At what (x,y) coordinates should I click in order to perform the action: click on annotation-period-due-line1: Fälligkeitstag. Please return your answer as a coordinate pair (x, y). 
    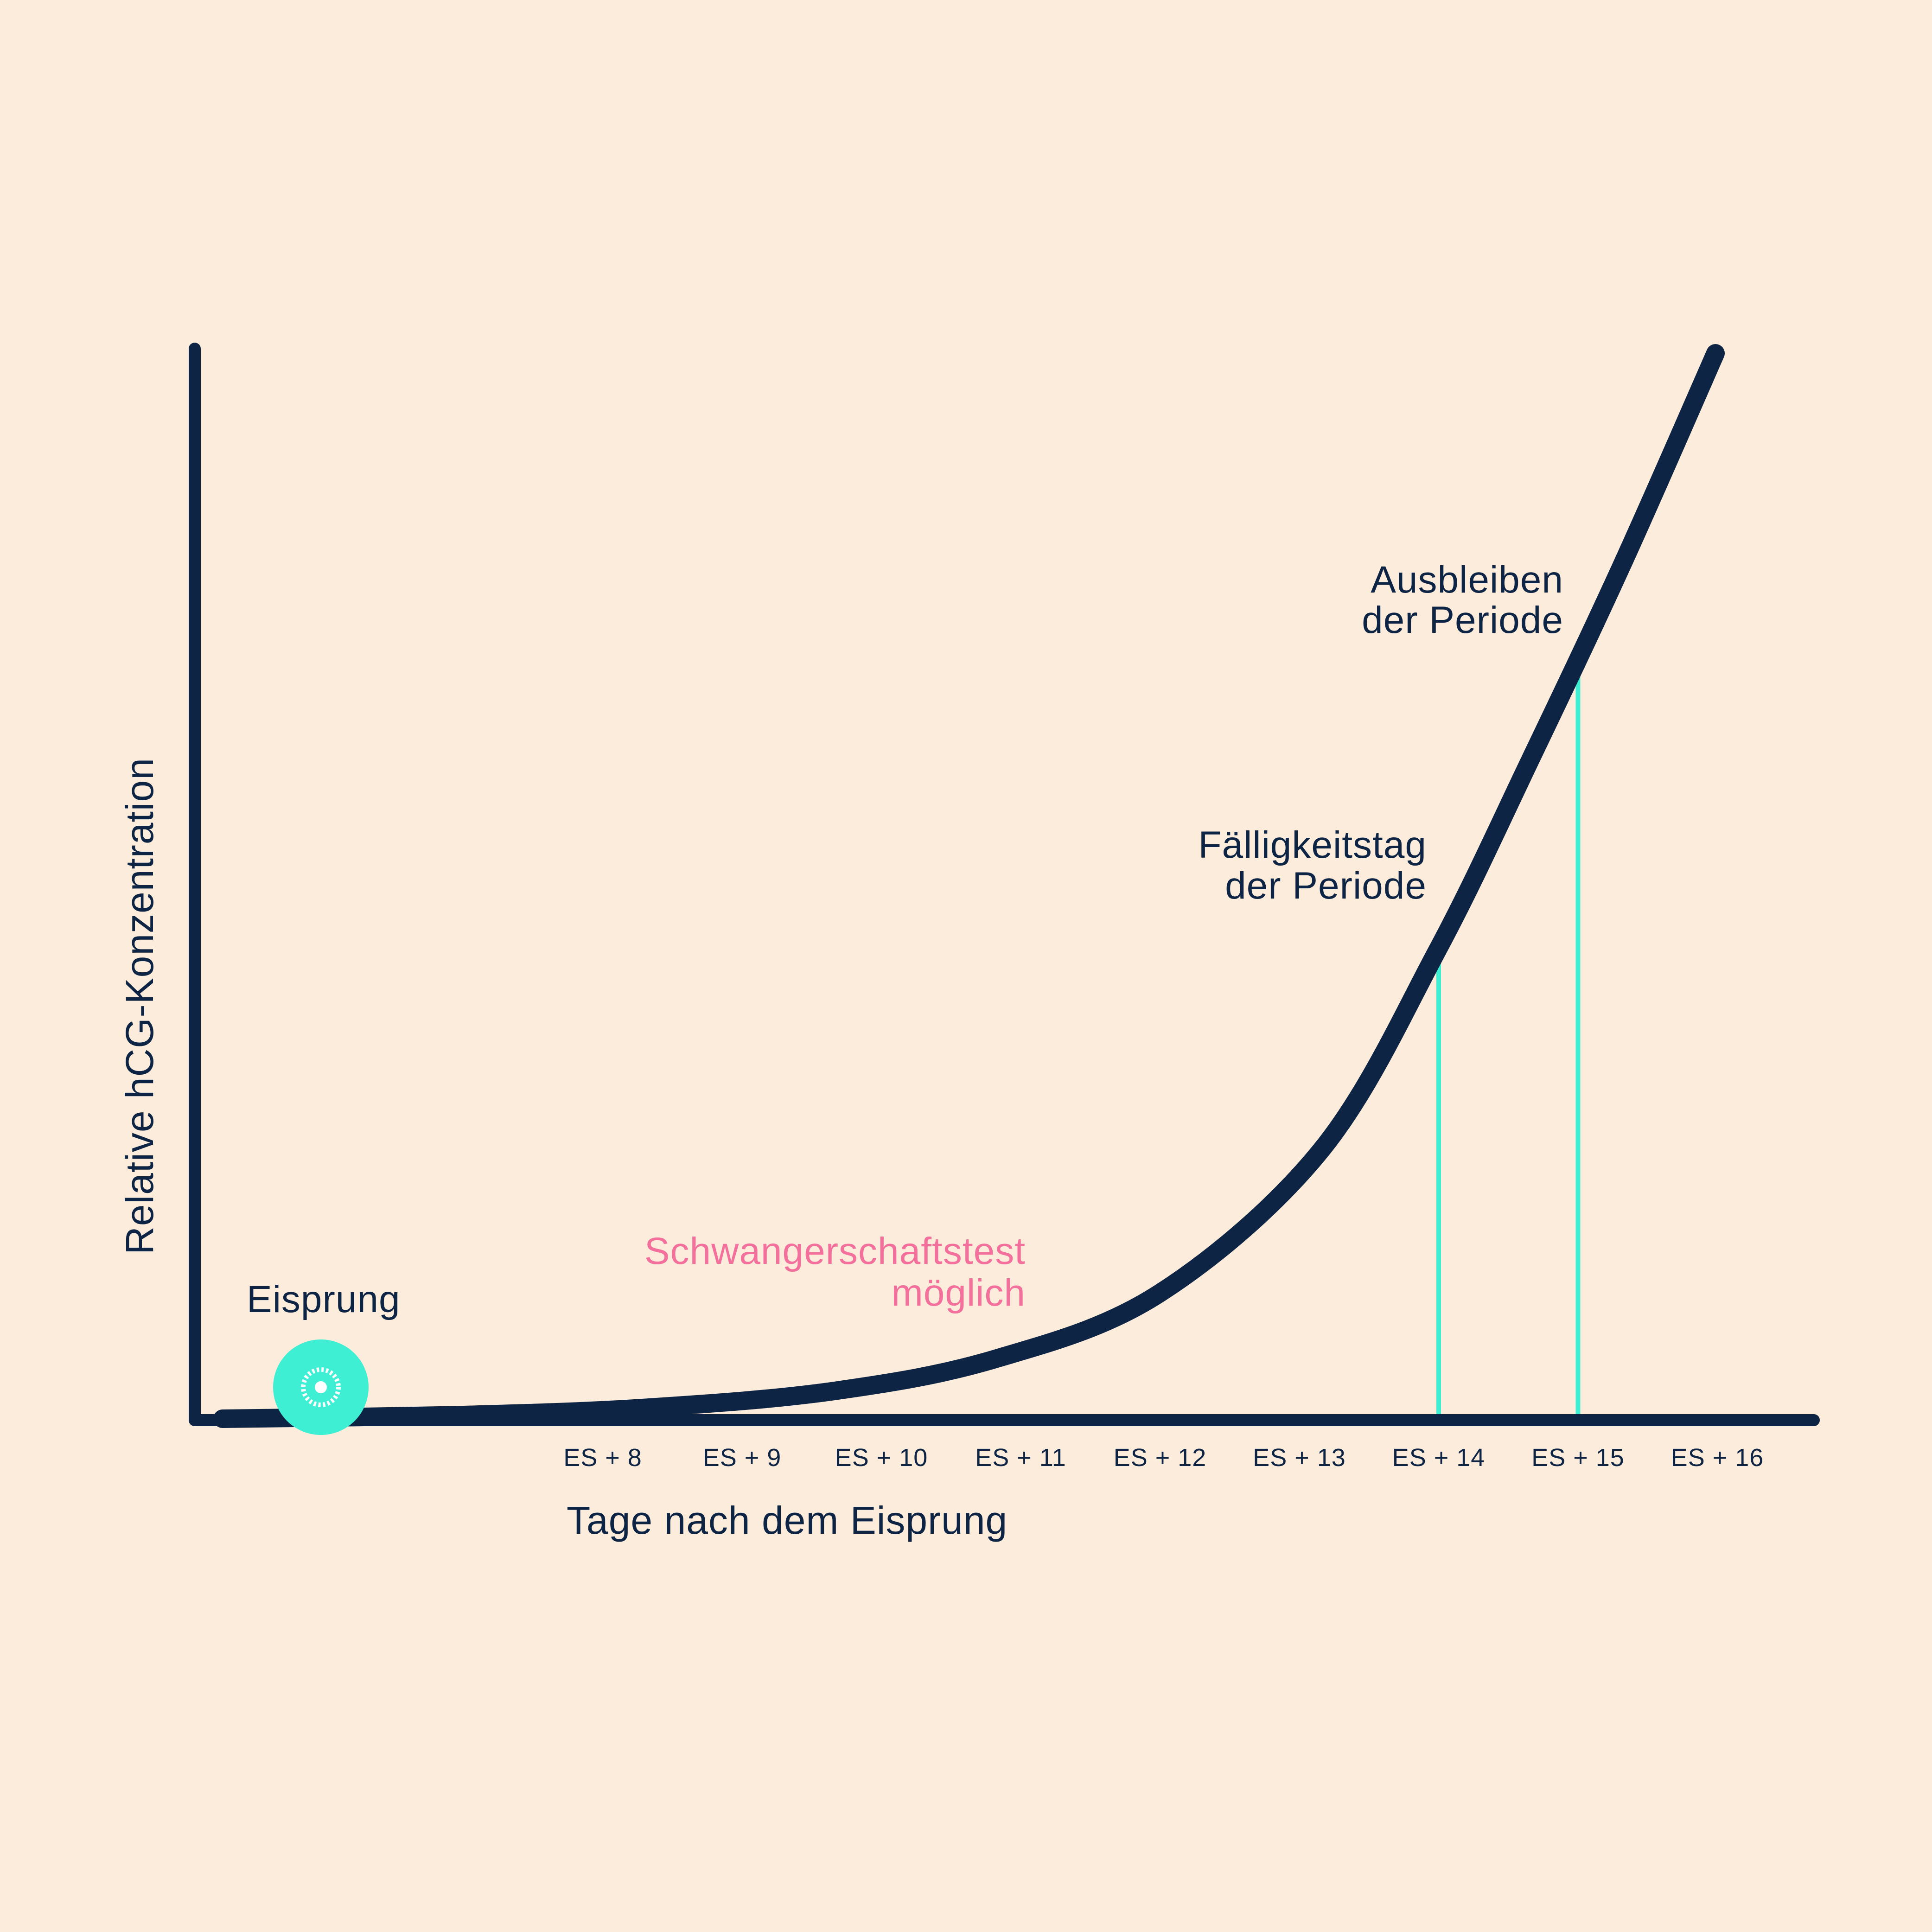
    Looking at the image, I should click on (1312, 845).